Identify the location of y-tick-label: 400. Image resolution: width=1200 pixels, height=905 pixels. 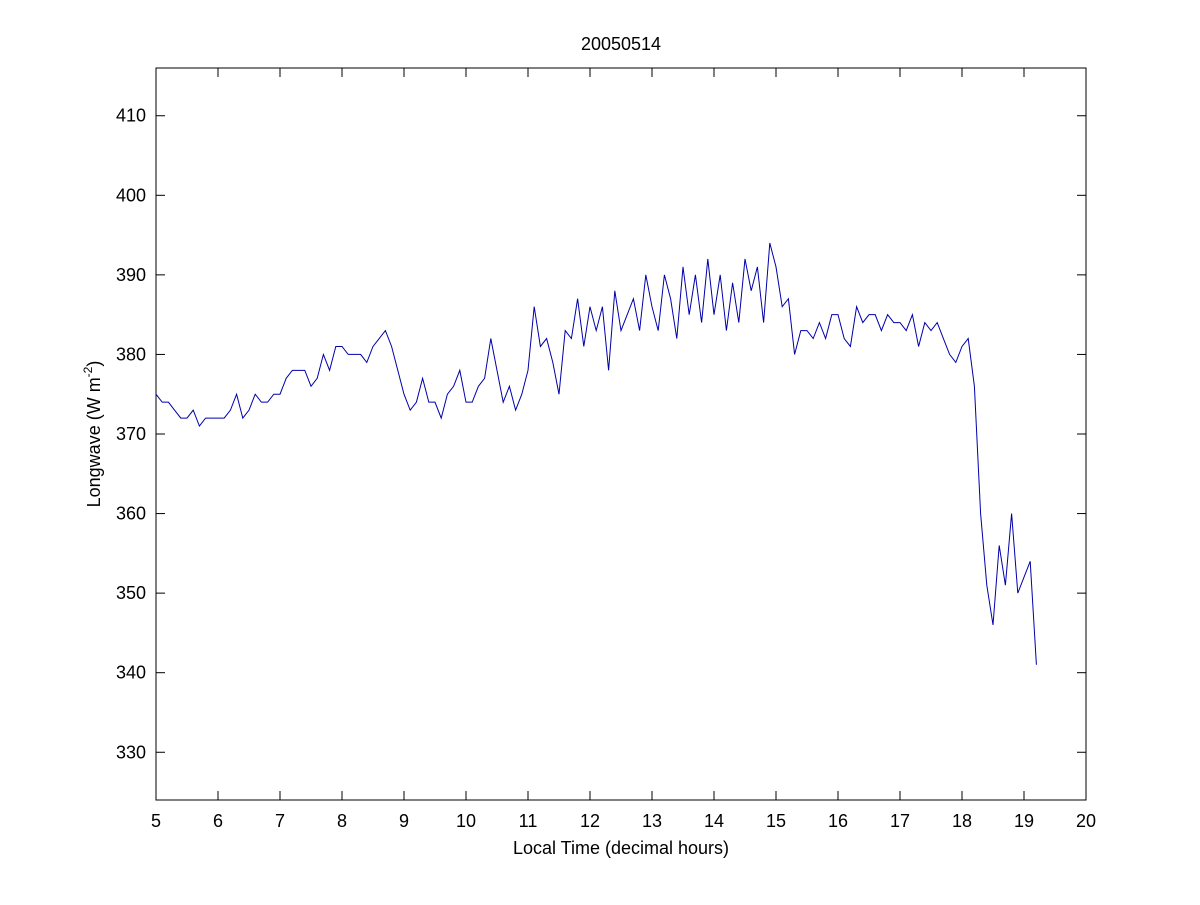
(131, 195).